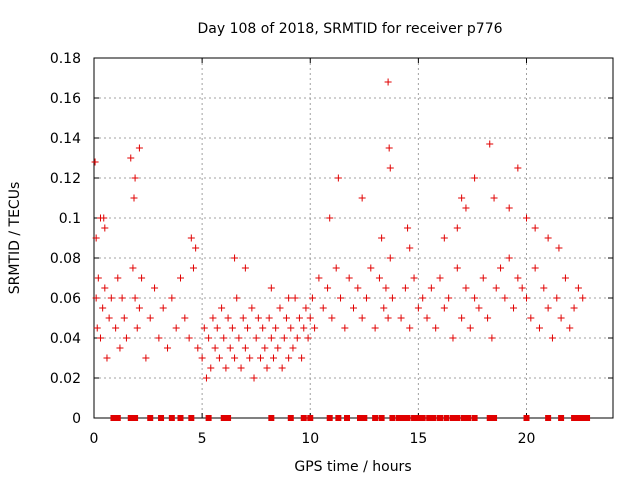 The width and height of the screenshot is (640, 480). Describe the element at coordinates (65, 379) in the screenshot. I see `y-tick-label: 0.02` at that location.